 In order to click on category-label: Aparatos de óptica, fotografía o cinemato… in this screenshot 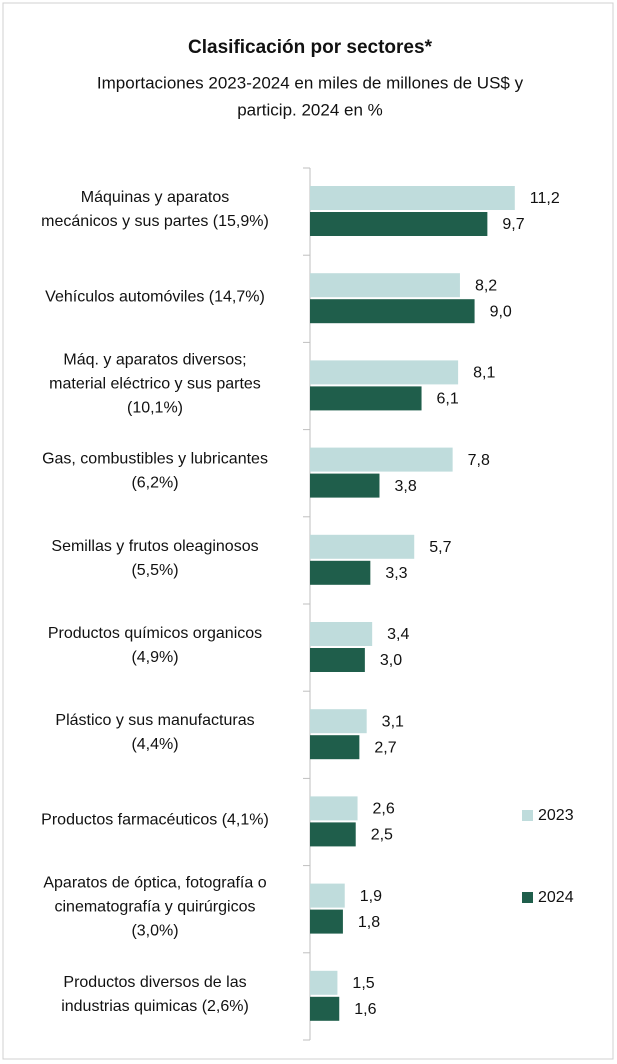, I will do `click(154, 907)`.